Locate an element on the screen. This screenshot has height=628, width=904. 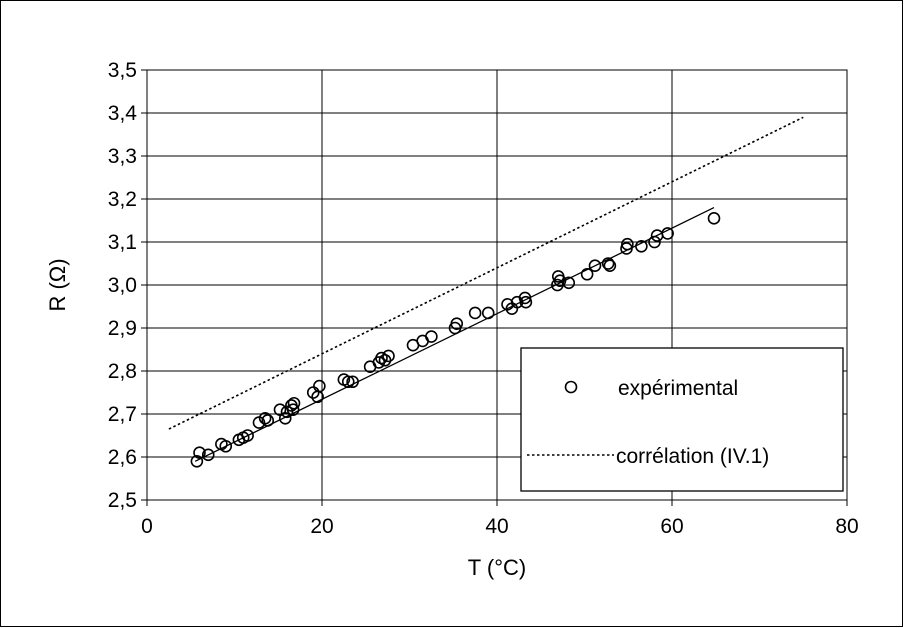
y-tick-label-1: 2,6 is located at coordinates (122, 457).